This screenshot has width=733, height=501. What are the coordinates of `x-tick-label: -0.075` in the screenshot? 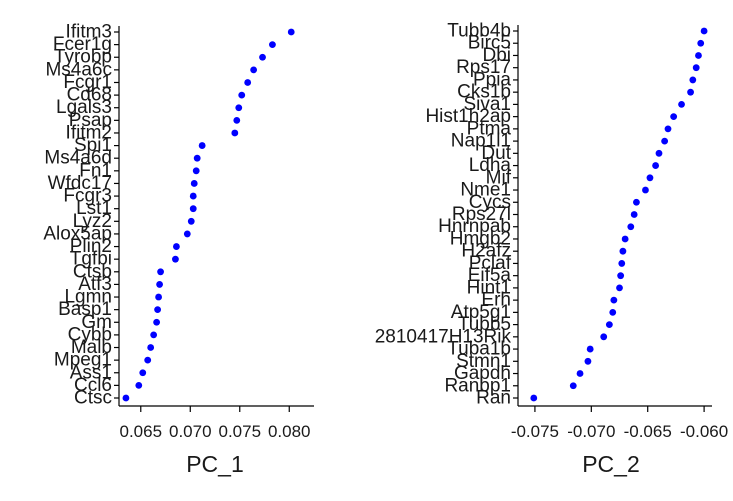 It's located at (535, 431).